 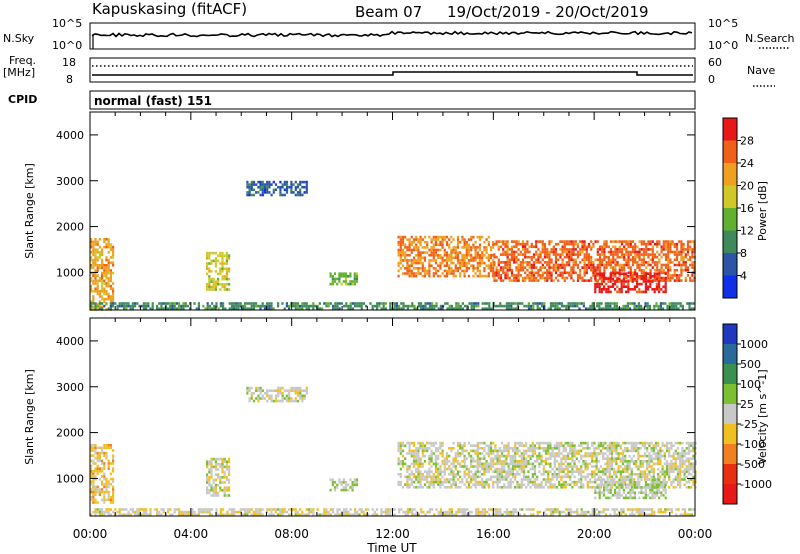 I want to click on noise-left-tick-top: 10^5, so click(x=67, y=23).